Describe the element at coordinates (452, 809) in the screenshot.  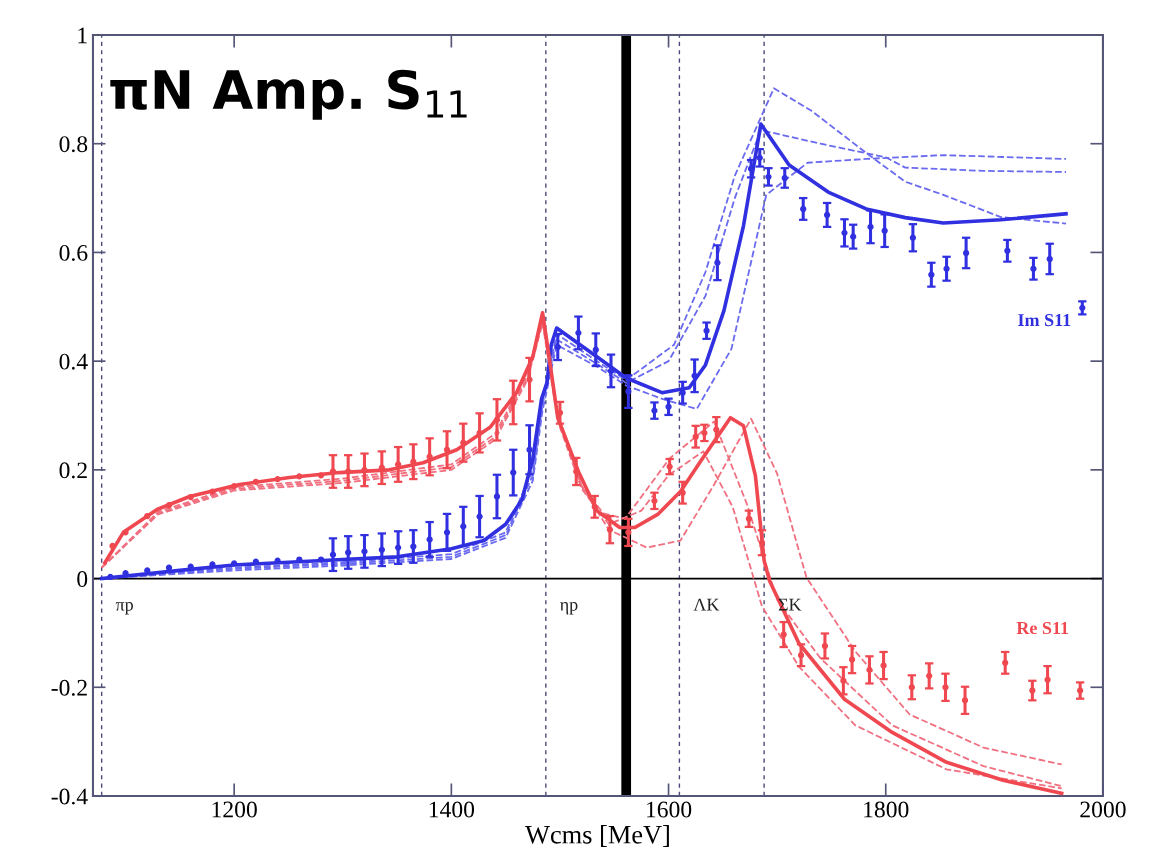
I see `x-tick-label: 1400` at that location.